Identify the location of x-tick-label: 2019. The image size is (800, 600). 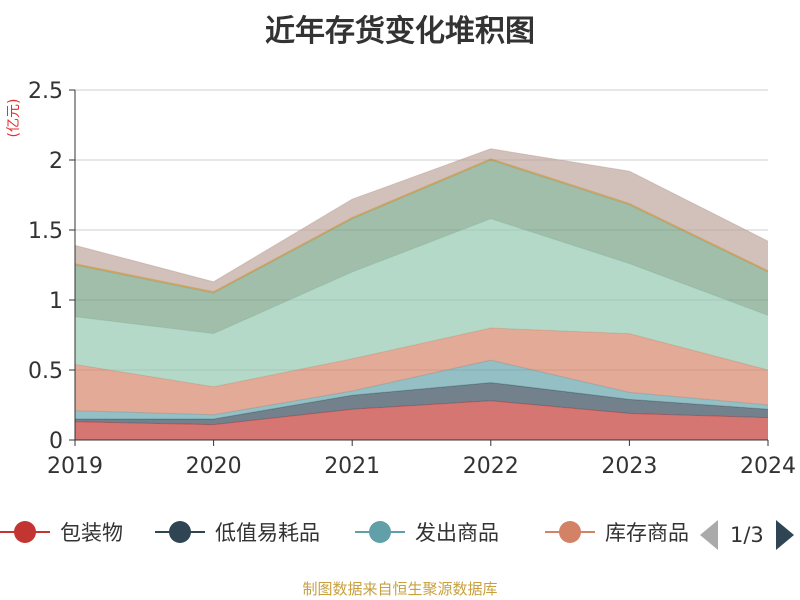
(75, 466).